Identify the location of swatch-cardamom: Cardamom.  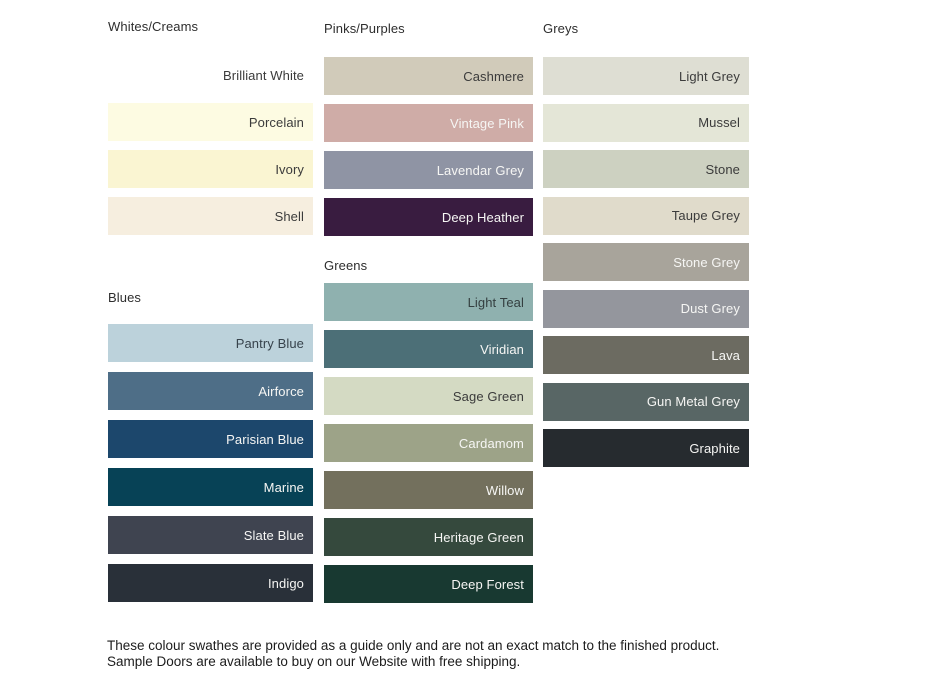
(428, 443).